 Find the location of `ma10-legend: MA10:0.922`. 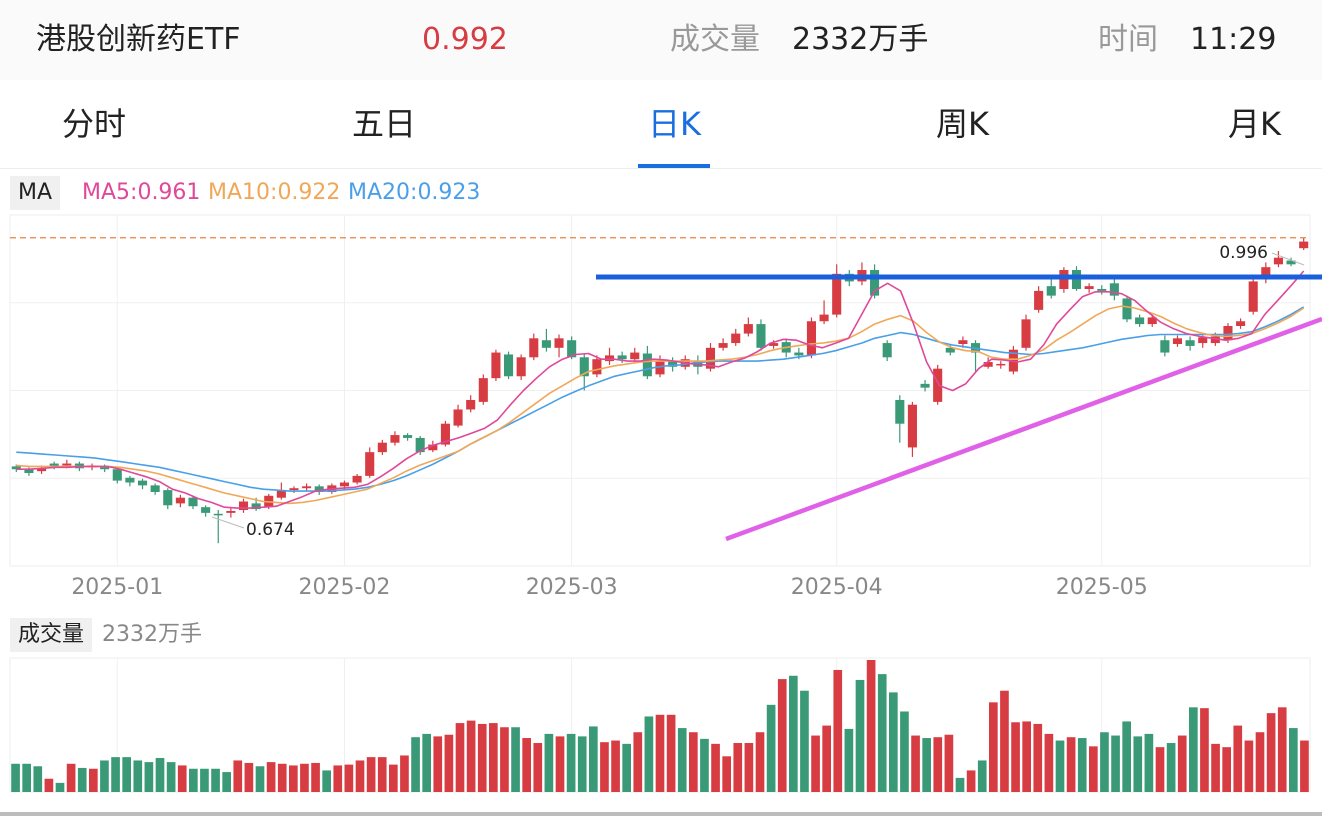

ma10-legend: MA10:0.922 is located at coordinates (274, 192).